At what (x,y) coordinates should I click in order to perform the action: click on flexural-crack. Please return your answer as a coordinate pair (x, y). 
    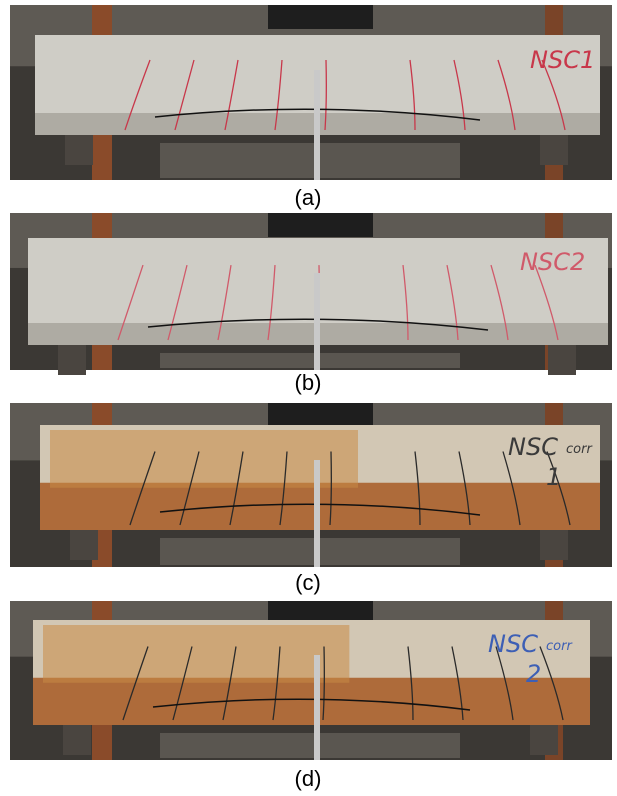
    Looking at the image, I should click on (311, 704).